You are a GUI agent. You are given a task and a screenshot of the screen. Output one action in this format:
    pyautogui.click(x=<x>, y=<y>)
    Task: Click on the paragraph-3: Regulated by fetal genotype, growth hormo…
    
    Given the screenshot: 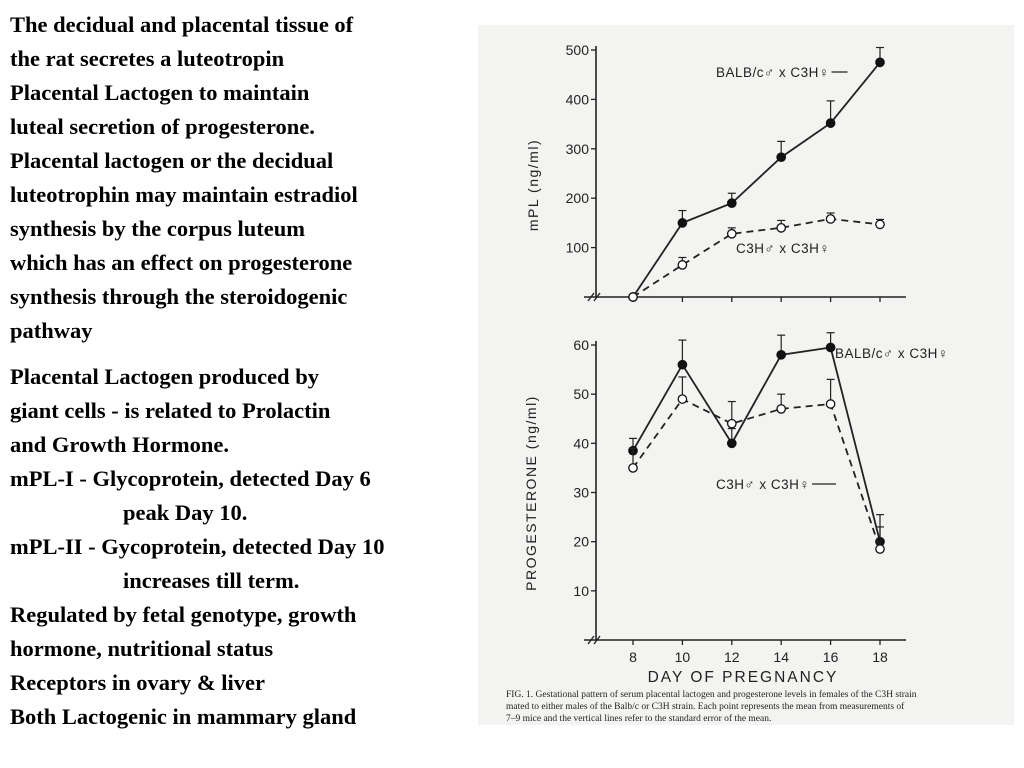 What is the action you would take?
    pyautogui.click(x=245, y=666)
    